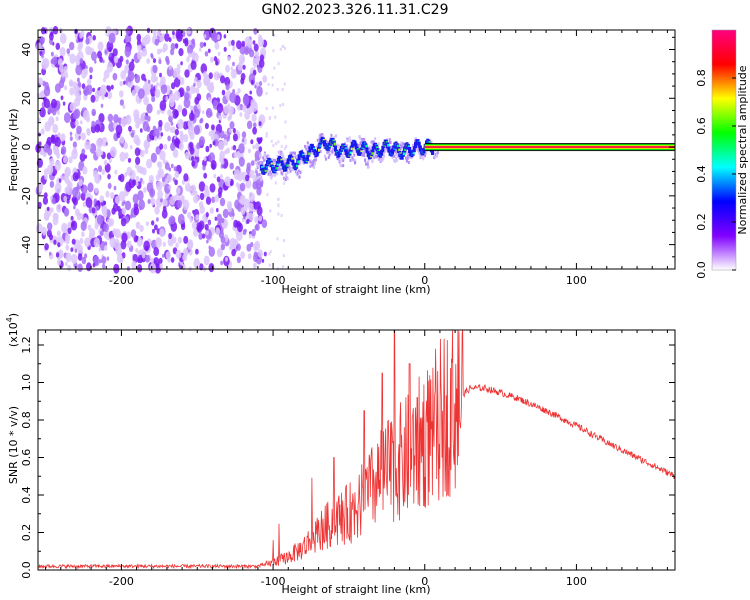 The width and height of the screenshot is (750, 600). Describe the element at coordinates (13, 150) in the screenshot. I see `spectrogram-ylabel: Frequency (Hz)` at that location.